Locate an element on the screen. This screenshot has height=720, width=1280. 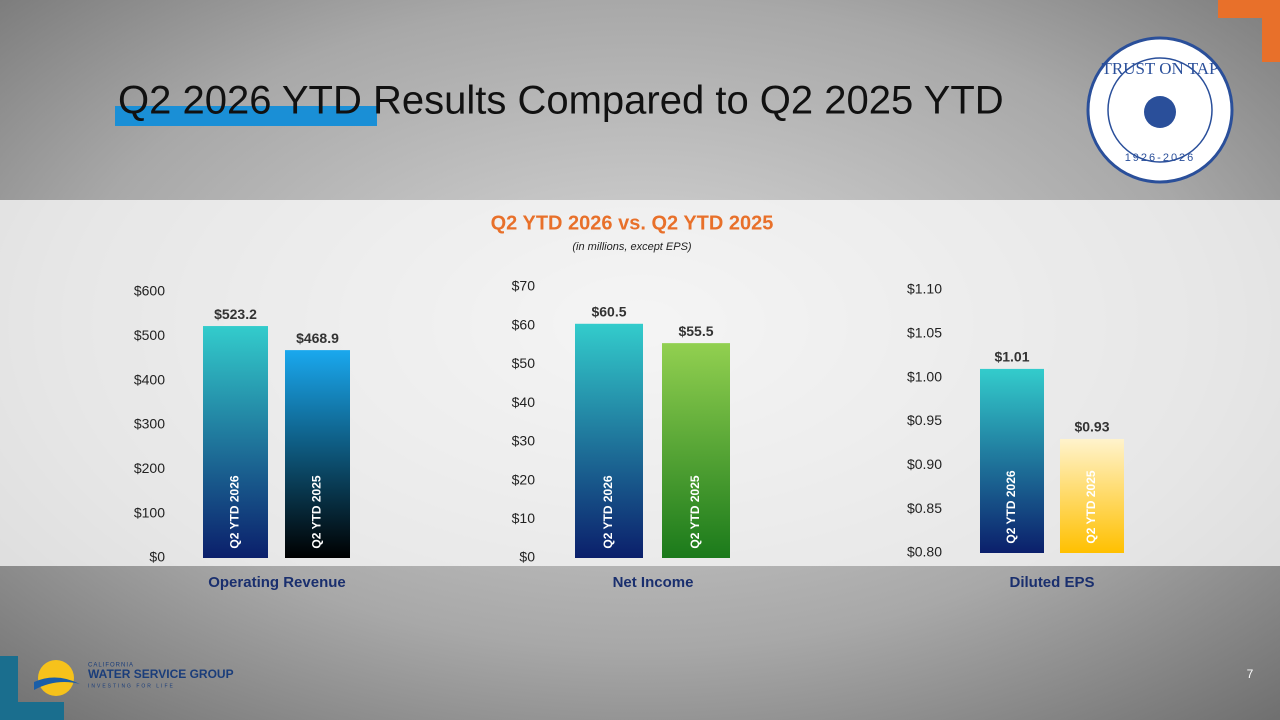
seal-text: TRUST ON TAP is located at coordinates (1159, 68).